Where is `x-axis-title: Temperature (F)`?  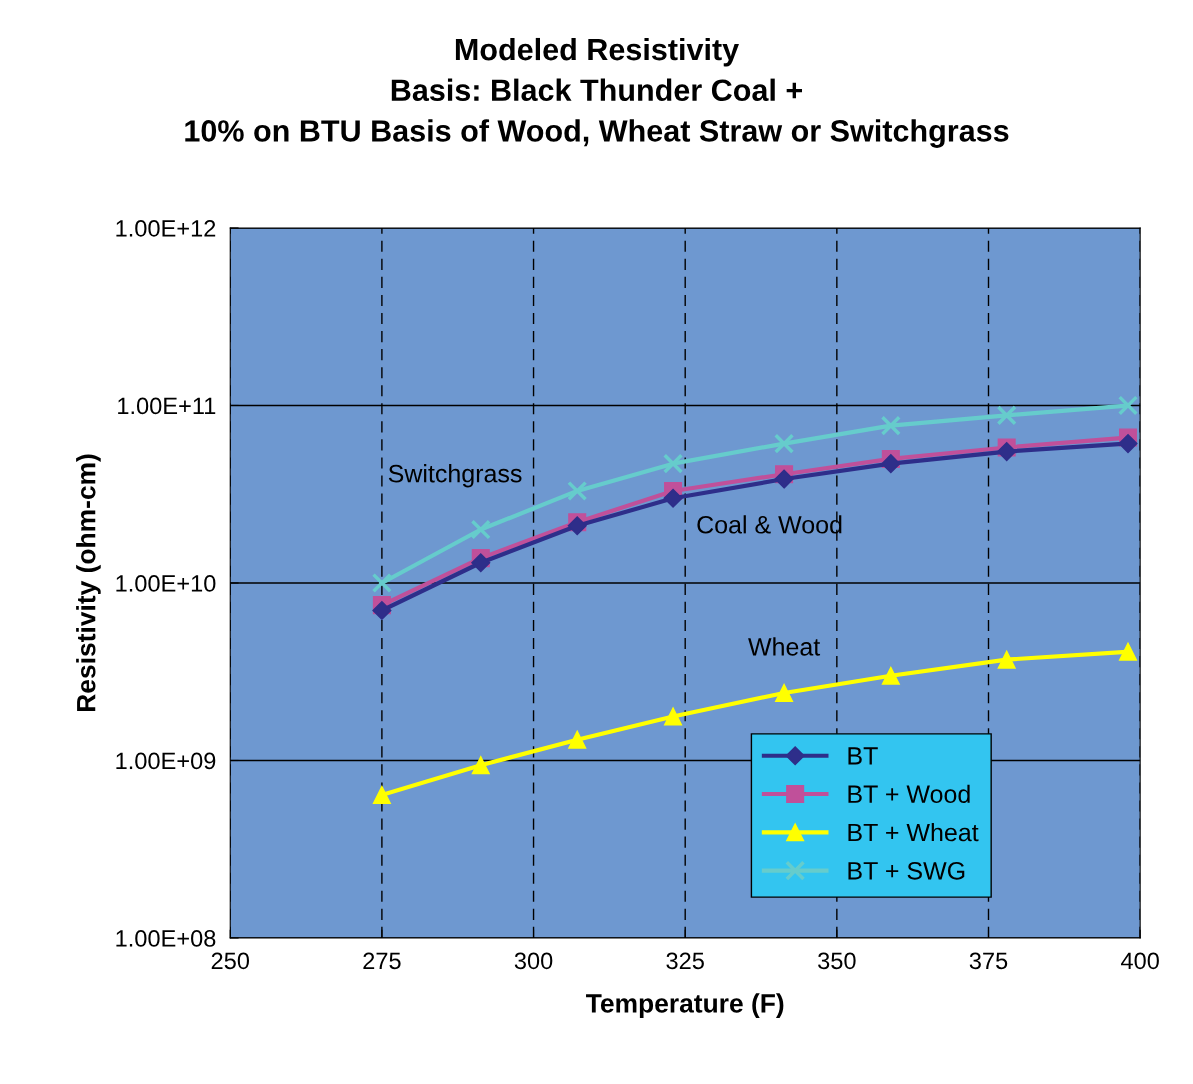 x-axis-title: Temperature (F) is located at coordinates (685, 1005).